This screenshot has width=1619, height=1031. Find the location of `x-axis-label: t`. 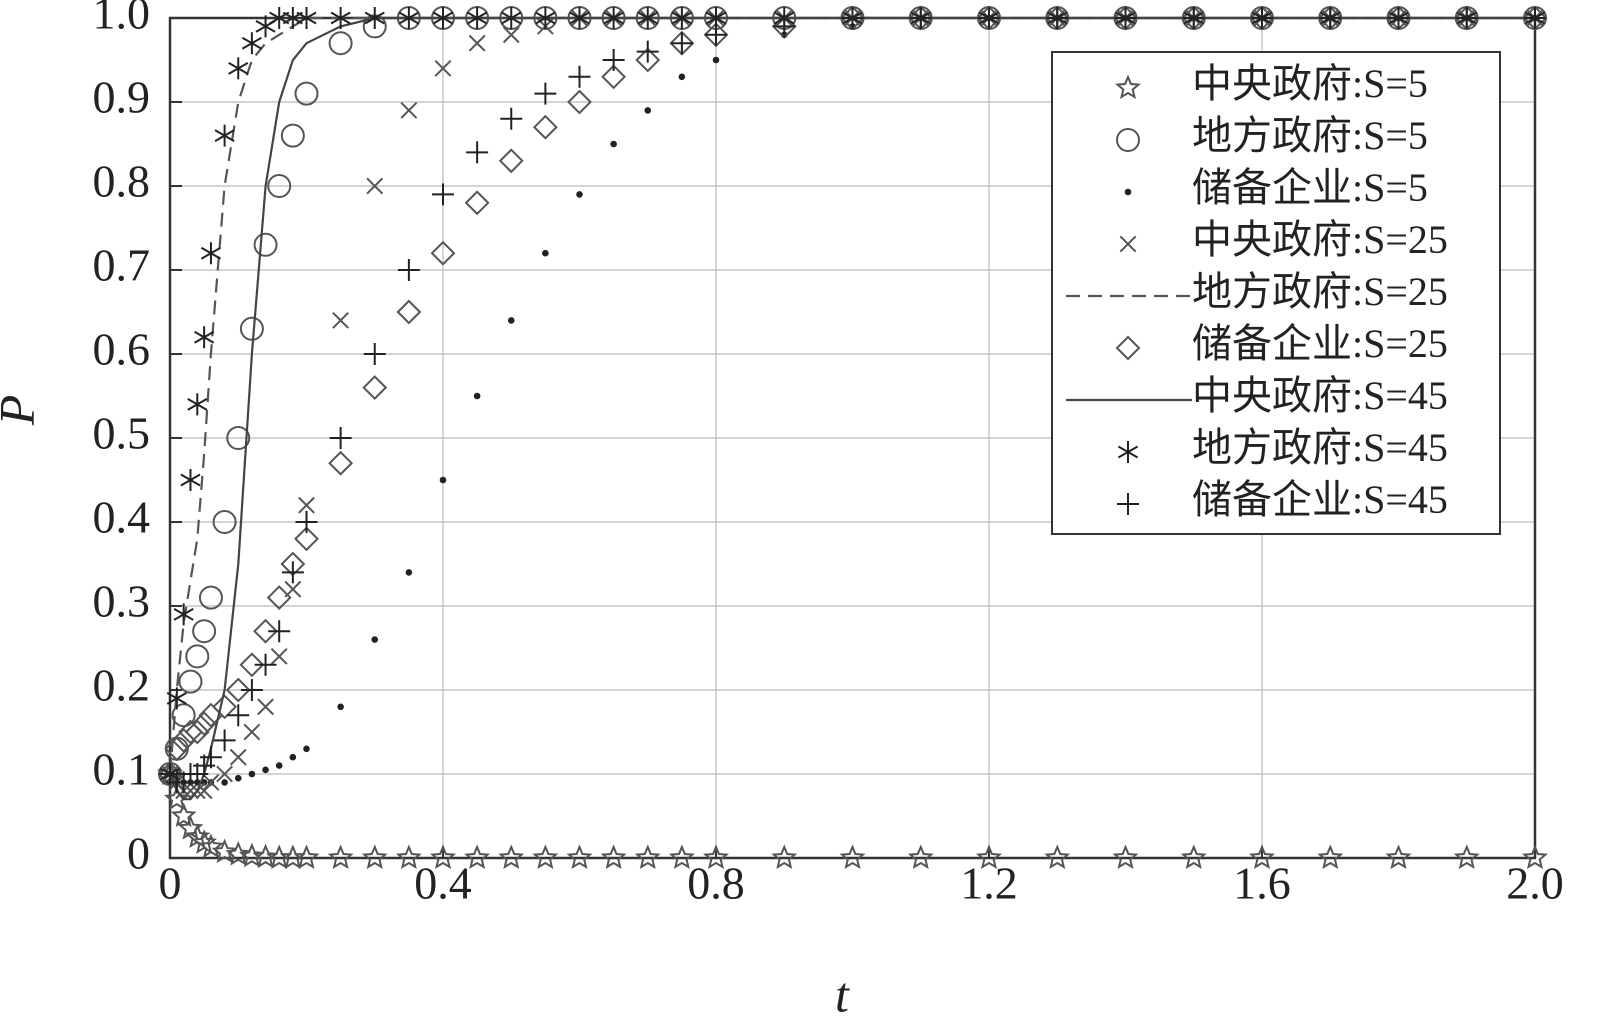

x-axis-label: t is located at coordinates (842, 994).